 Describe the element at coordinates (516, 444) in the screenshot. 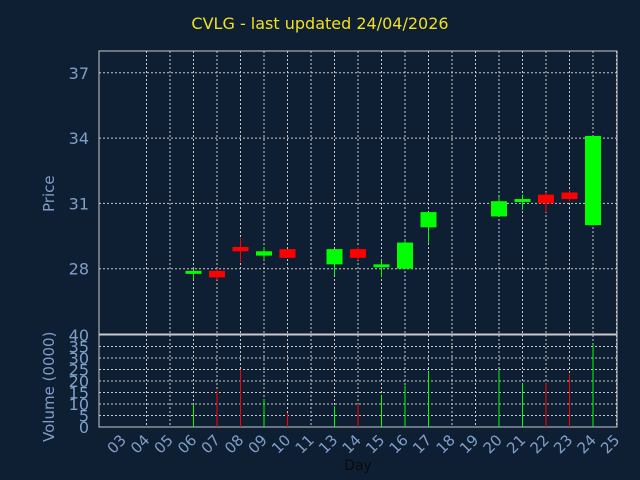

I see `x-tick-label: 21` at that location.